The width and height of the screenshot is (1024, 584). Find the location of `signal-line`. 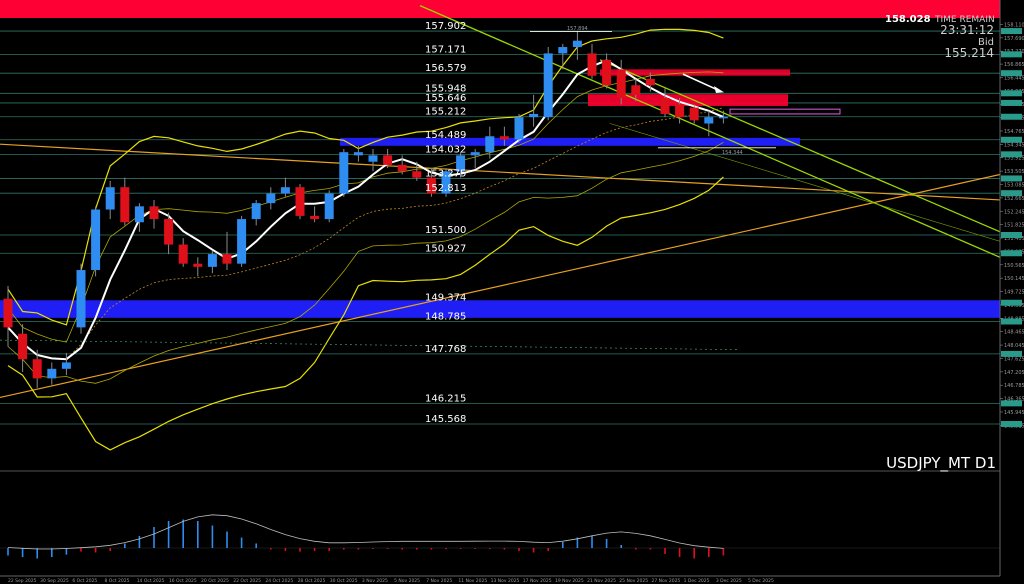

signal-line is located at coordinates (365, 532).